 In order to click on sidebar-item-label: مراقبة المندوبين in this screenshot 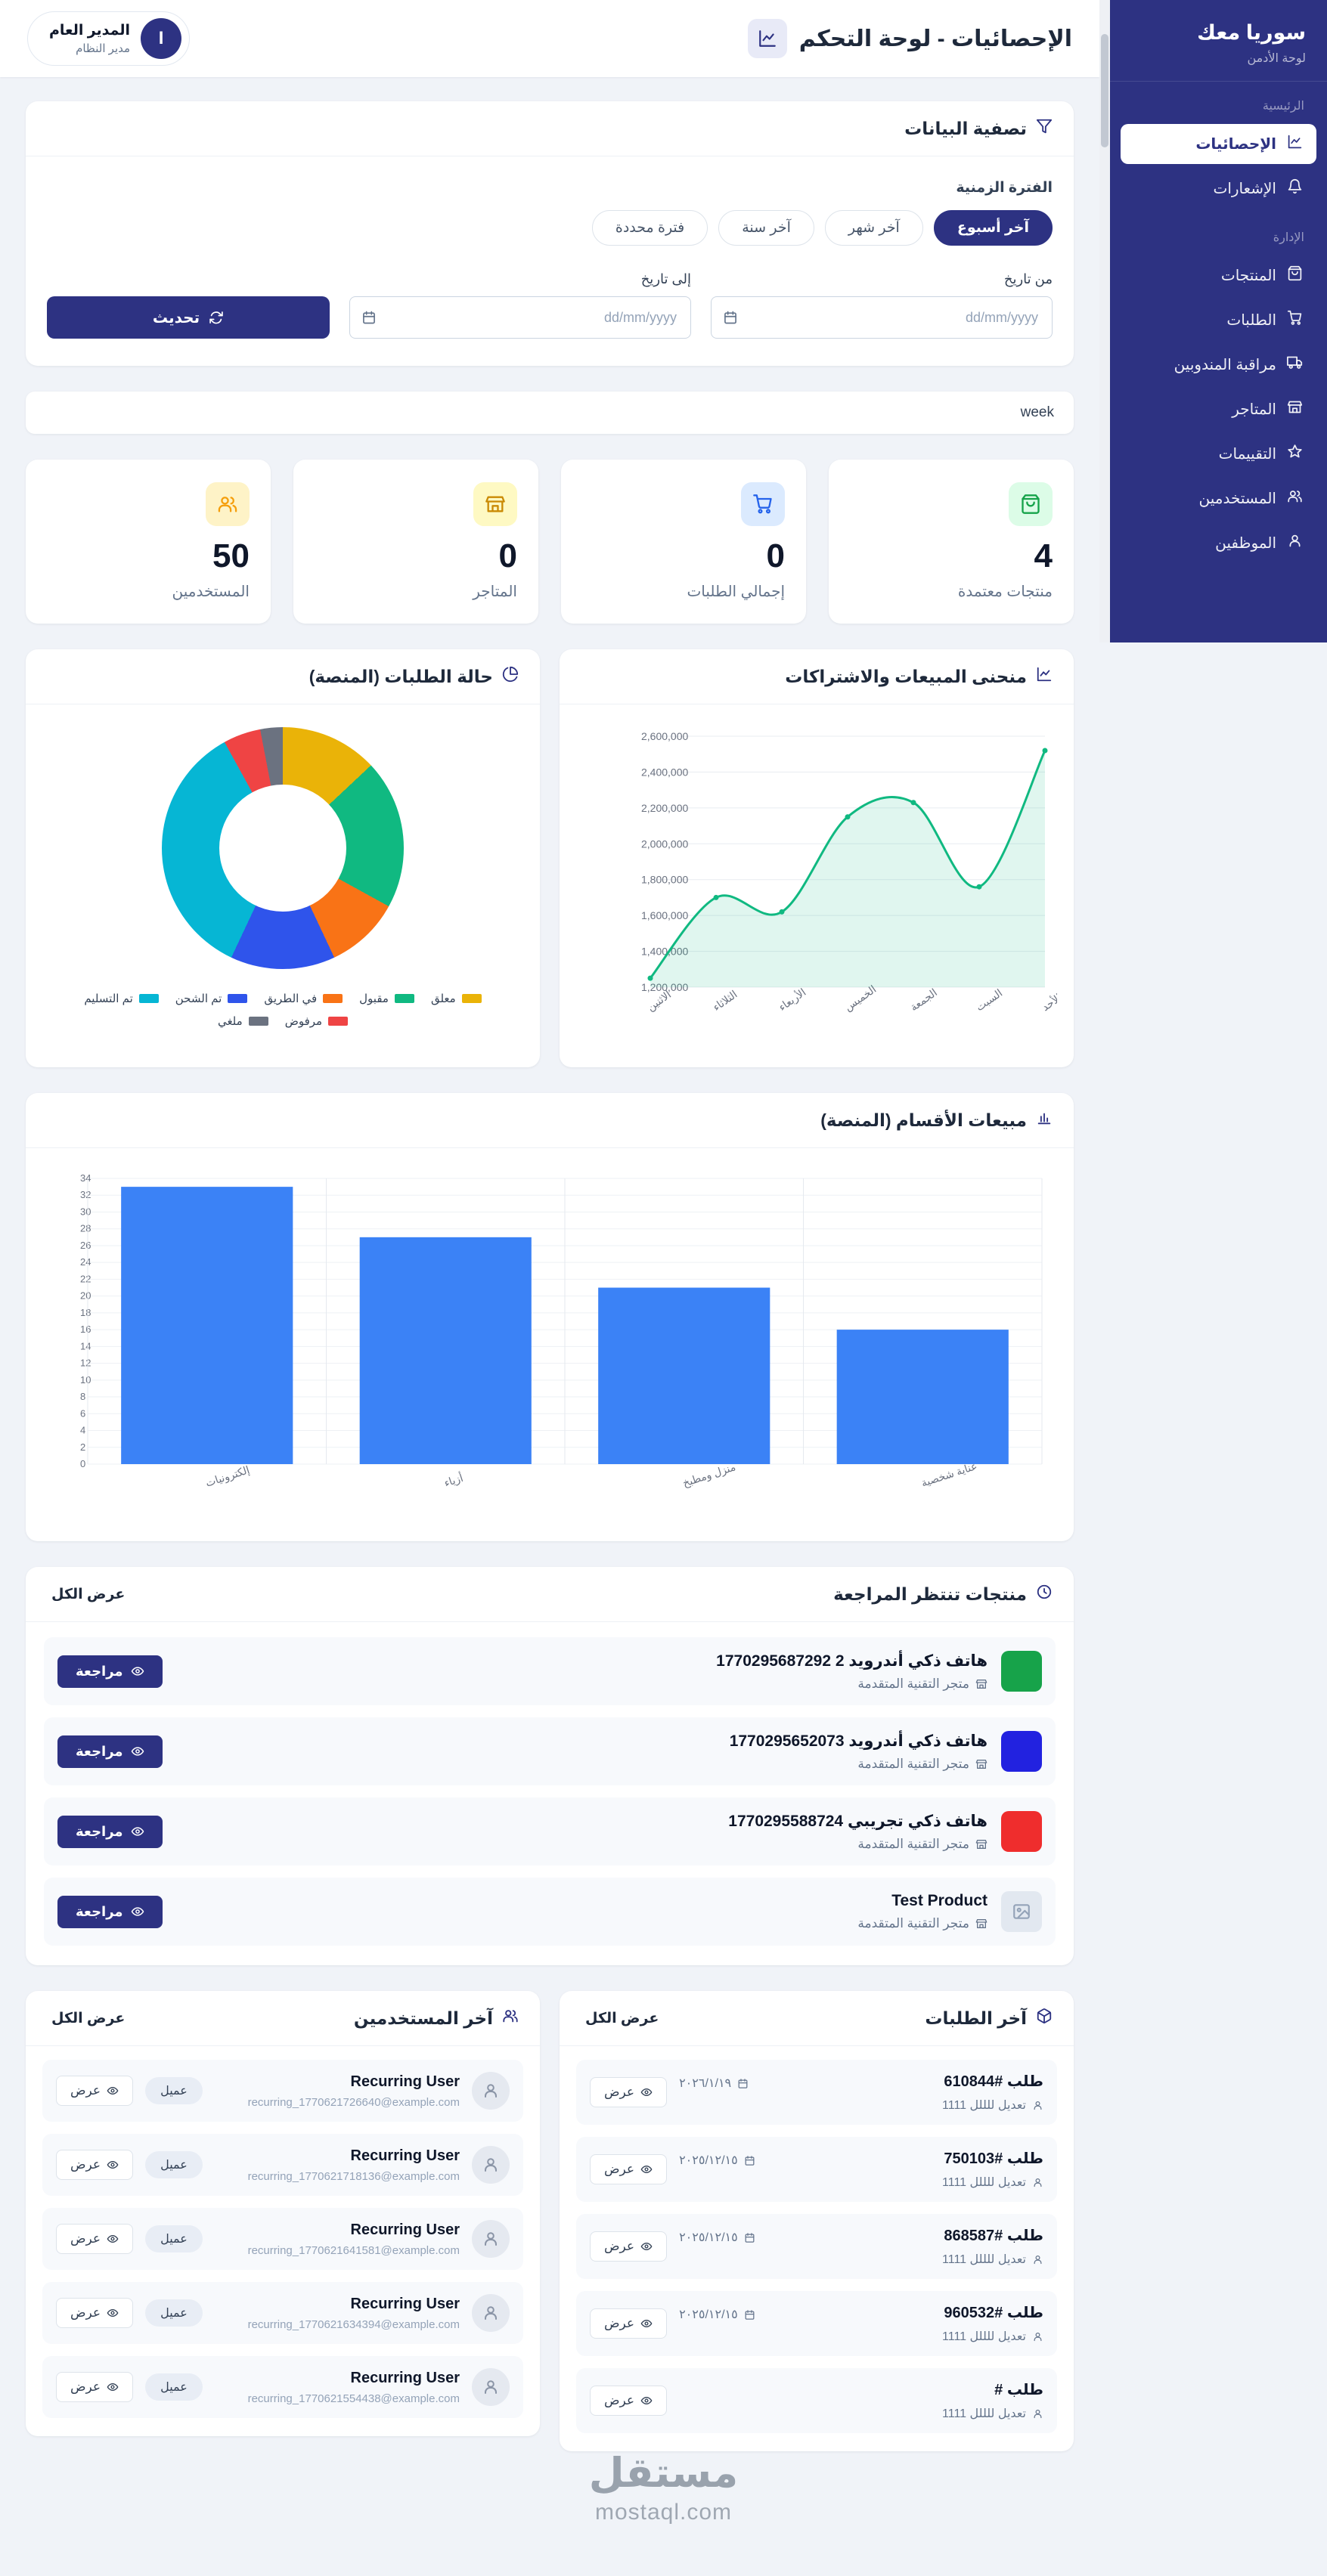, I will do `click(1225, 365)`.